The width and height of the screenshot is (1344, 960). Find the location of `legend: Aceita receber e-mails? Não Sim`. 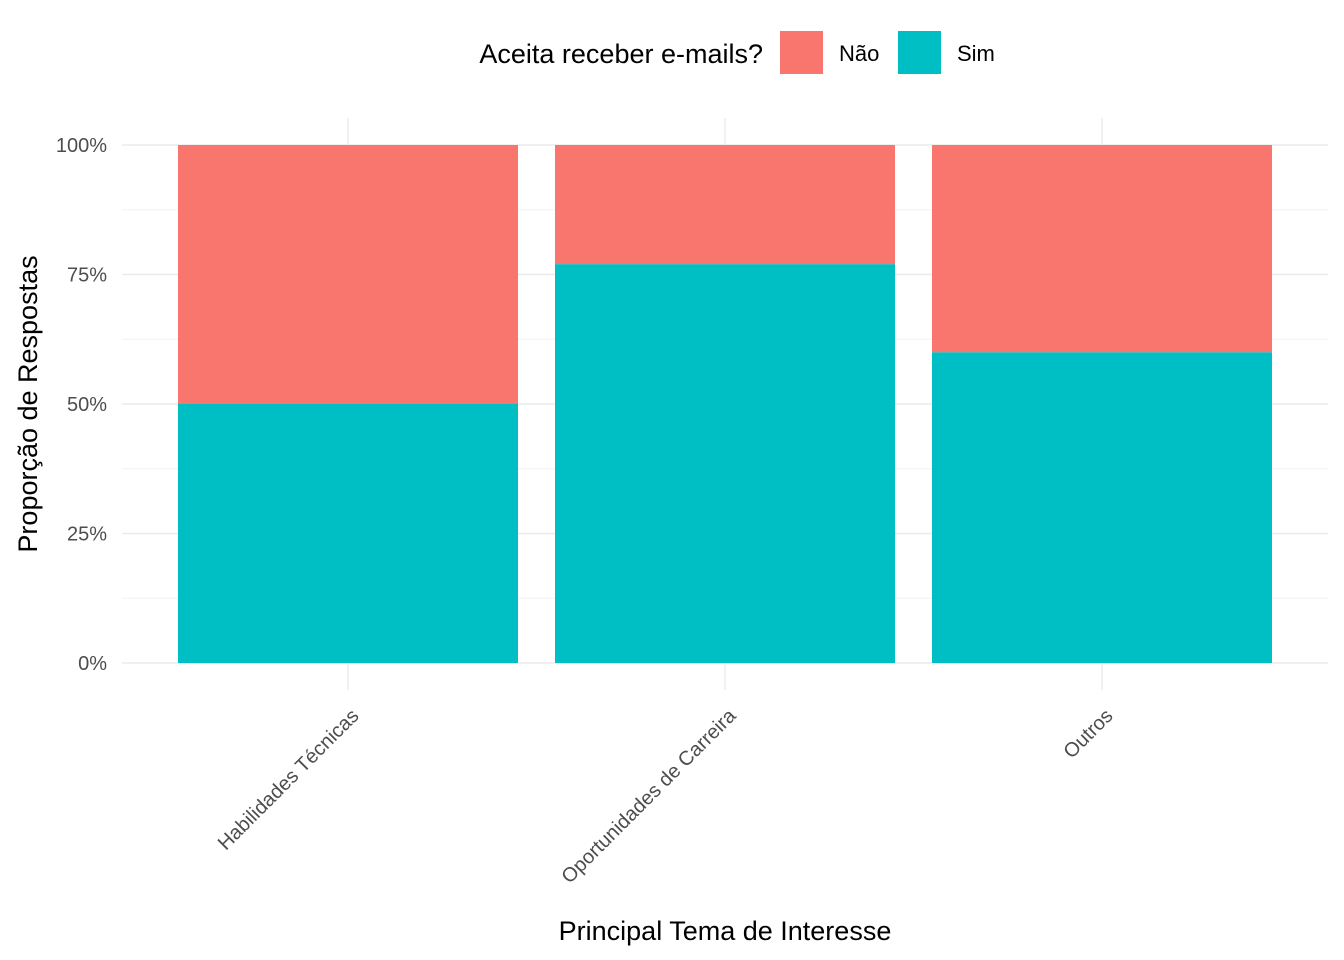

legend: Aceita receber e-mails? Não Sim is located at coordinates (737, 52).